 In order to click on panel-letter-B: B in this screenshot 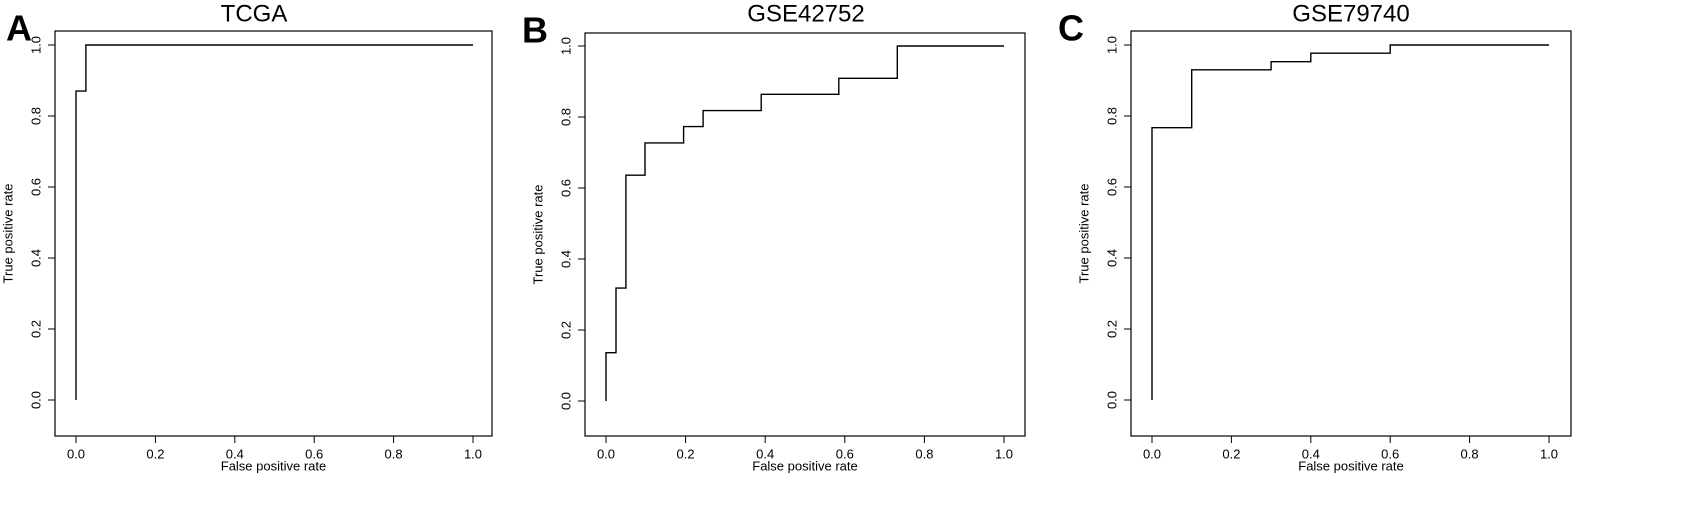, I will do `click(535, 30)`.